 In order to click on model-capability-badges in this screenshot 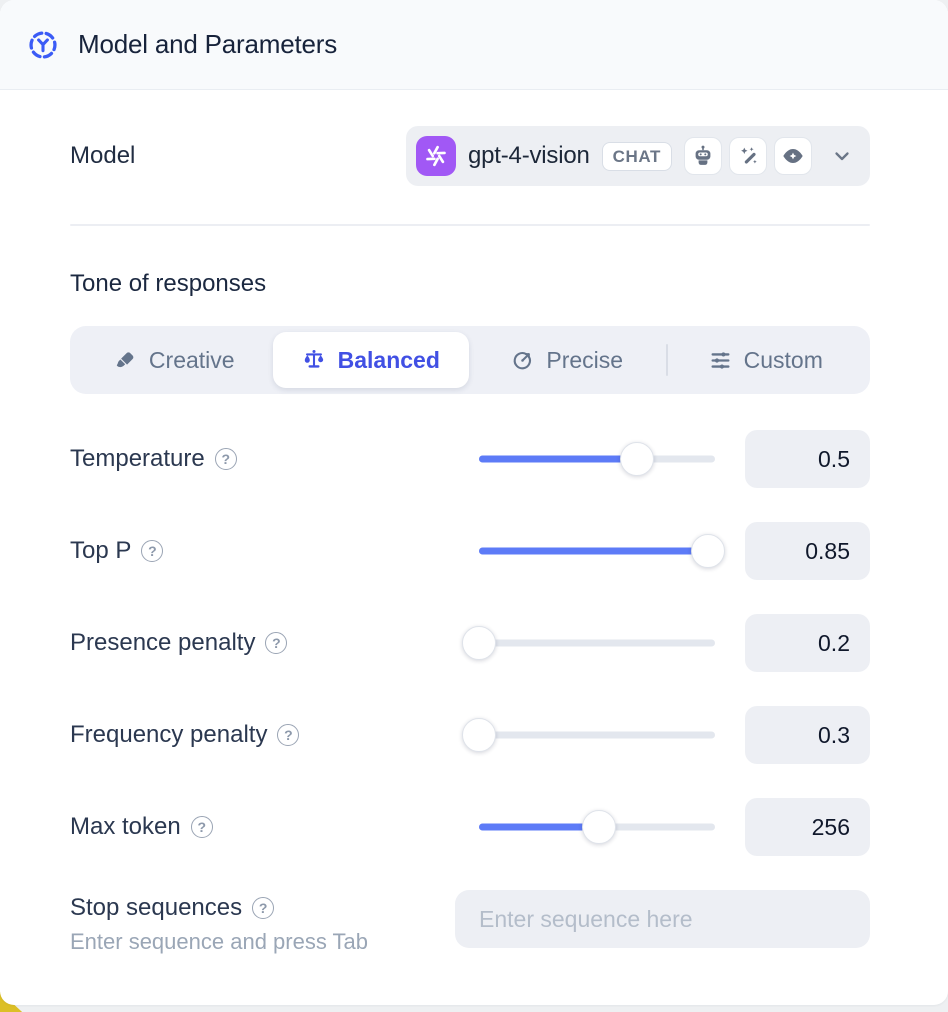, I will do `click(748, 156)`.